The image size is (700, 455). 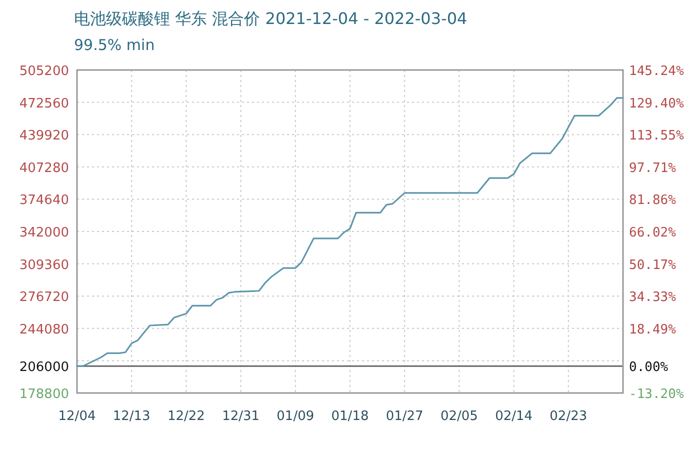 What do you see at coordinates (44, 394) in the screenshot?
I see `y-tick-label: 178800` at bounding box center [44, 394].